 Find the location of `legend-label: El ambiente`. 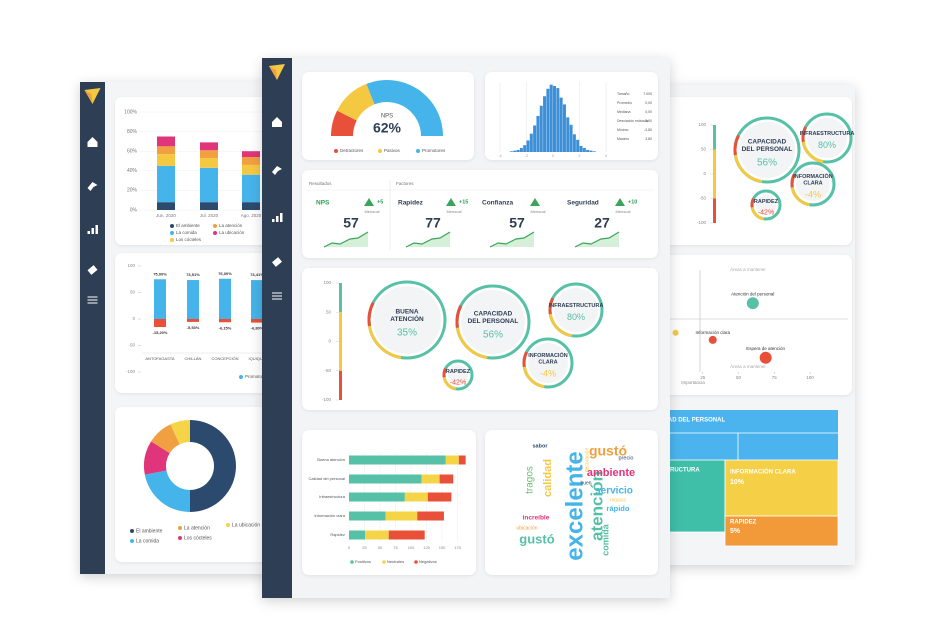

legend-label: El ambiente is located at coordinates (188, 225).